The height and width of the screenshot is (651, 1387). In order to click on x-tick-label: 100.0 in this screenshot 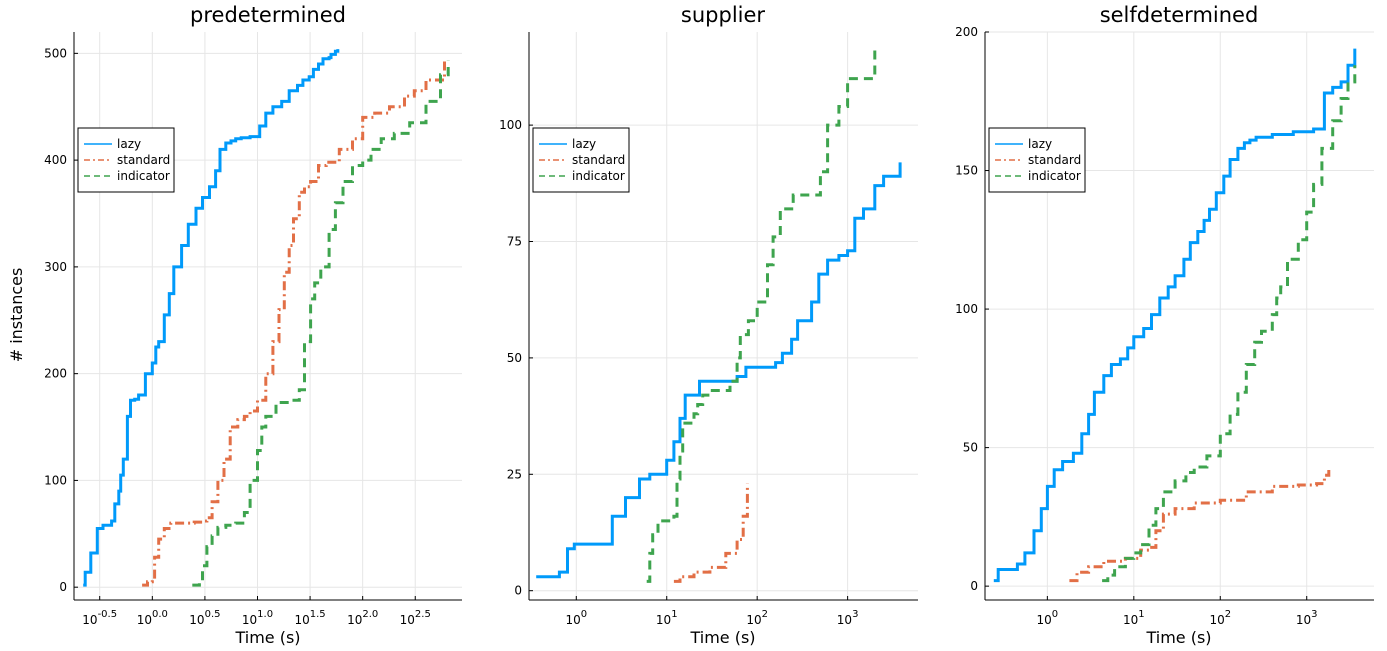, I will do `click(152, 618)`.